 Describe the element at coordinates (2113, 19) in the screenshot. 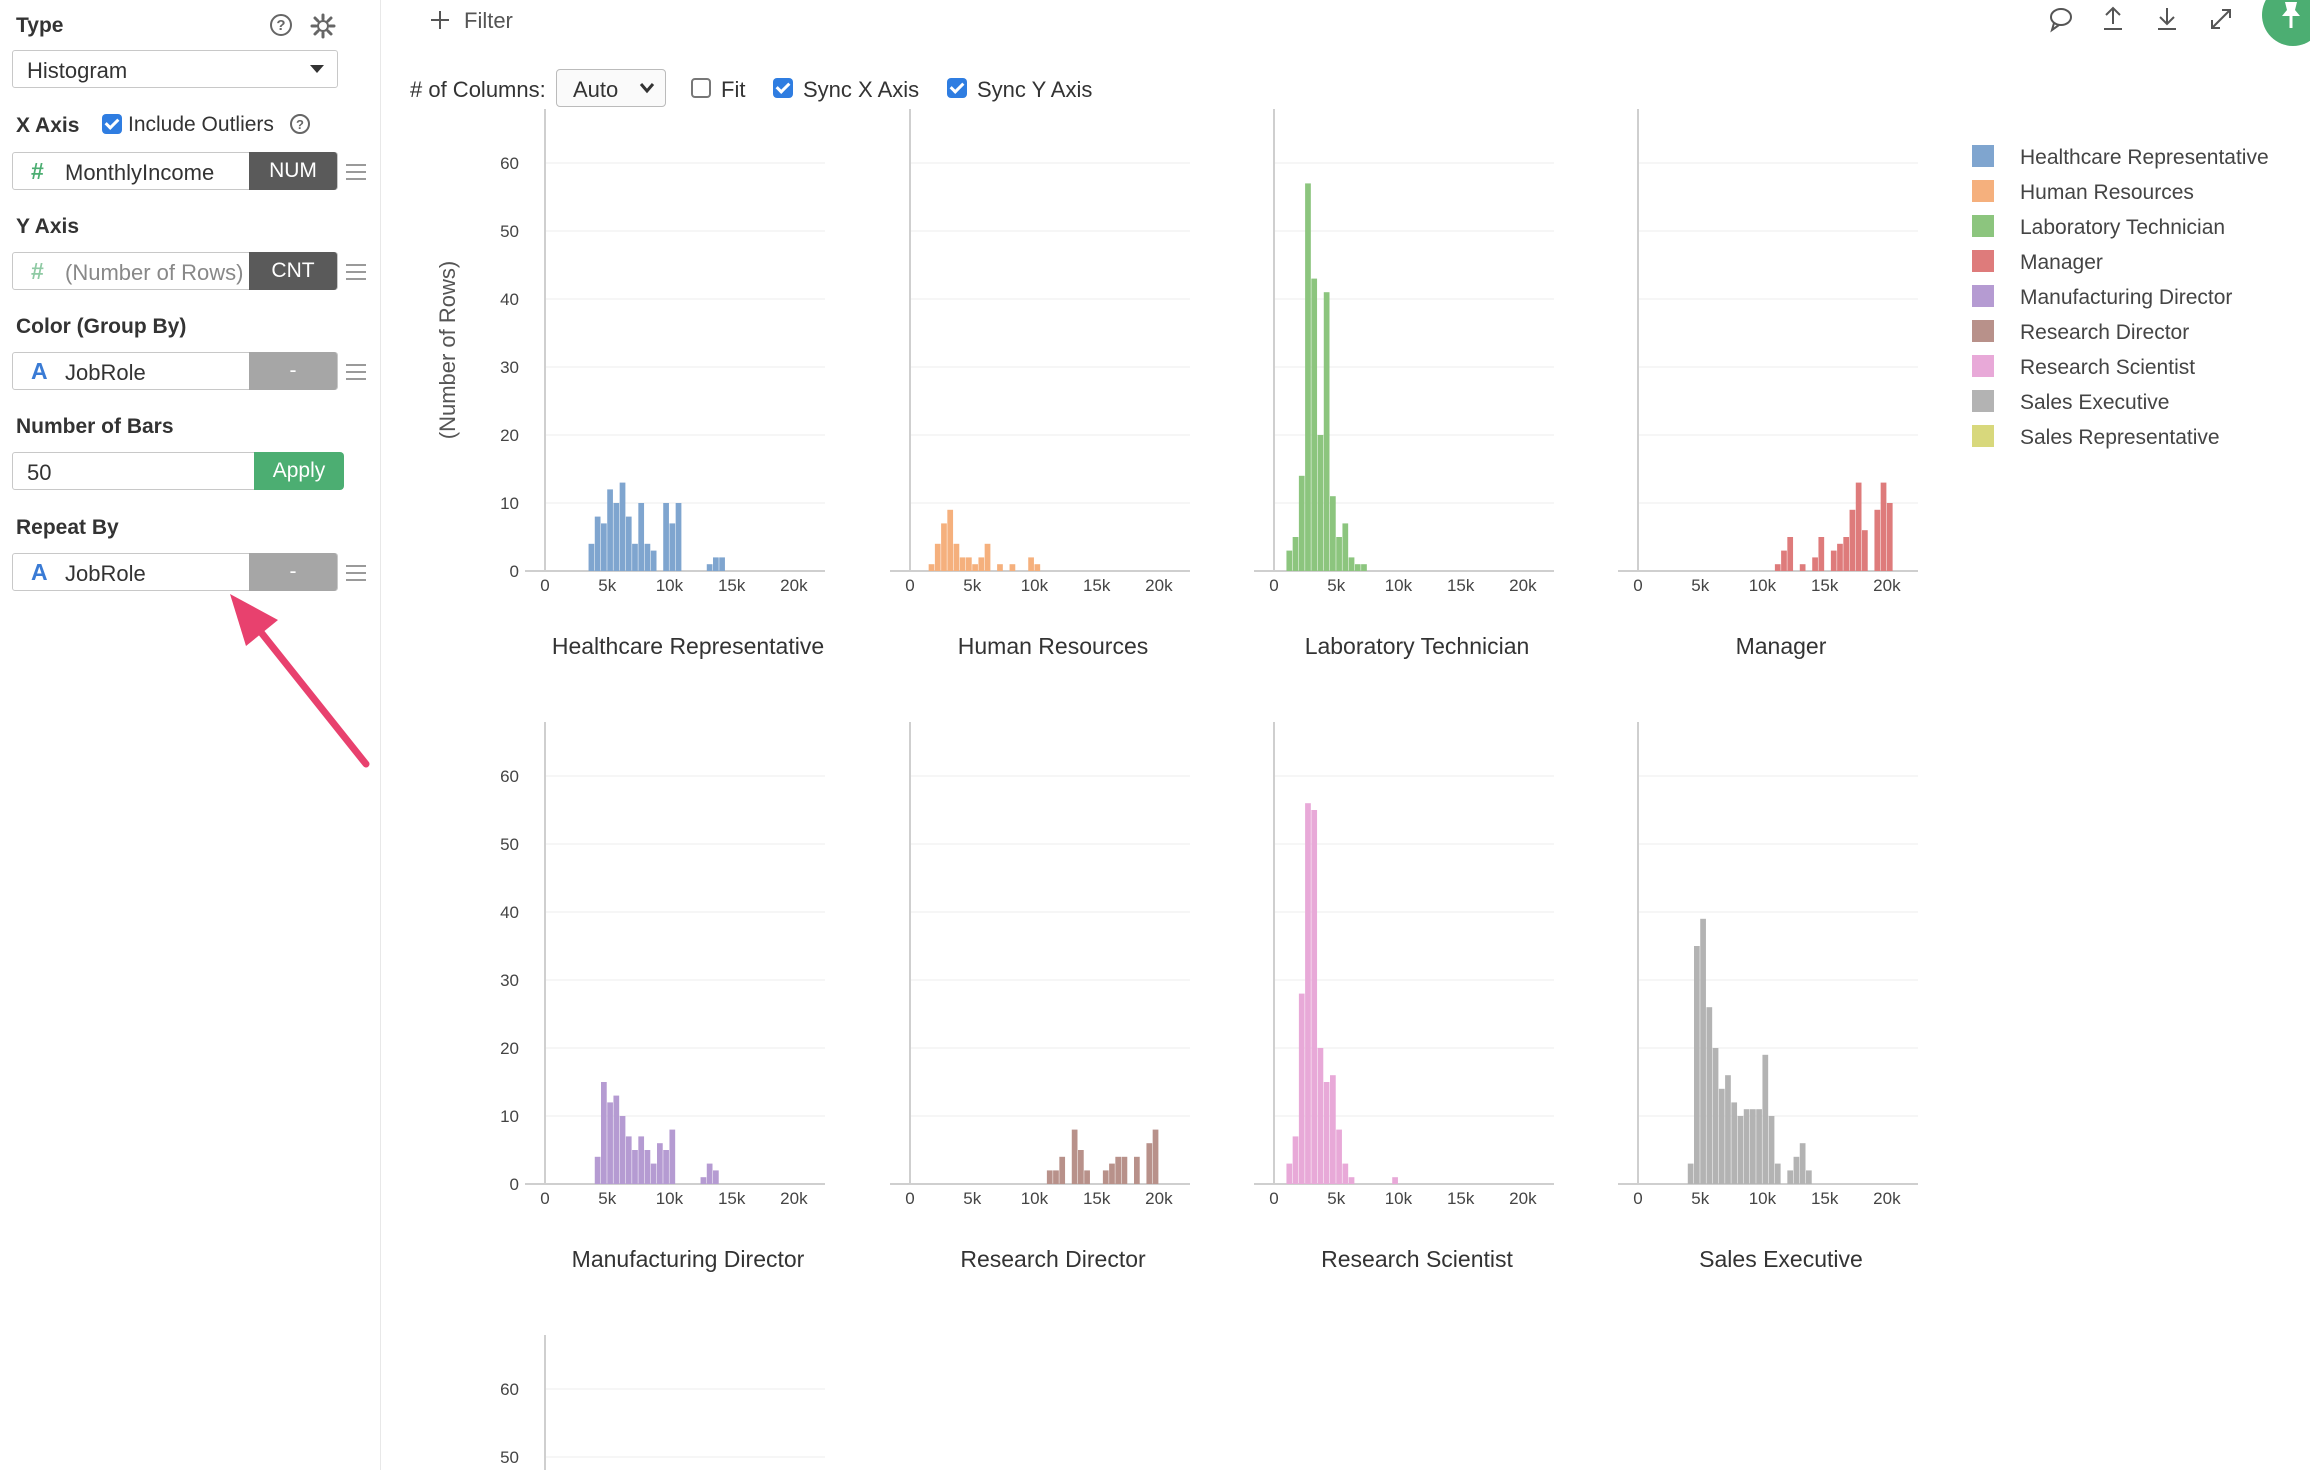

I see `upload-icon` at that location.